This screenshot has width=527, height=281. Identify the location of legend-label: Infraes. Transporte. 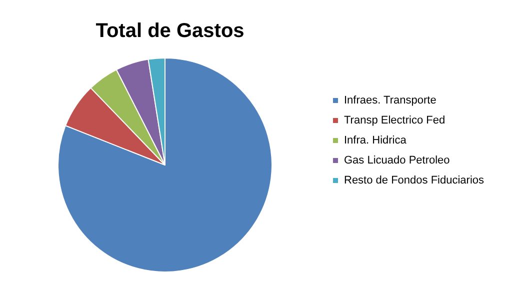
(390, 100).